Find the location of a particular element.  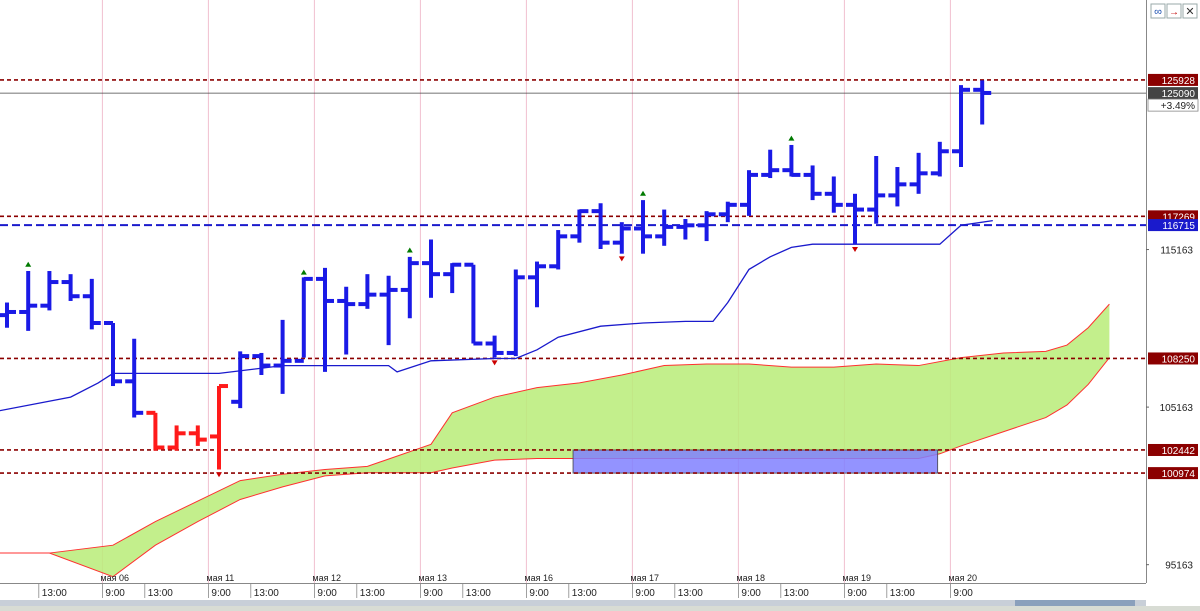

level-price-label: 117269 is located at coordinates (1178, 217).